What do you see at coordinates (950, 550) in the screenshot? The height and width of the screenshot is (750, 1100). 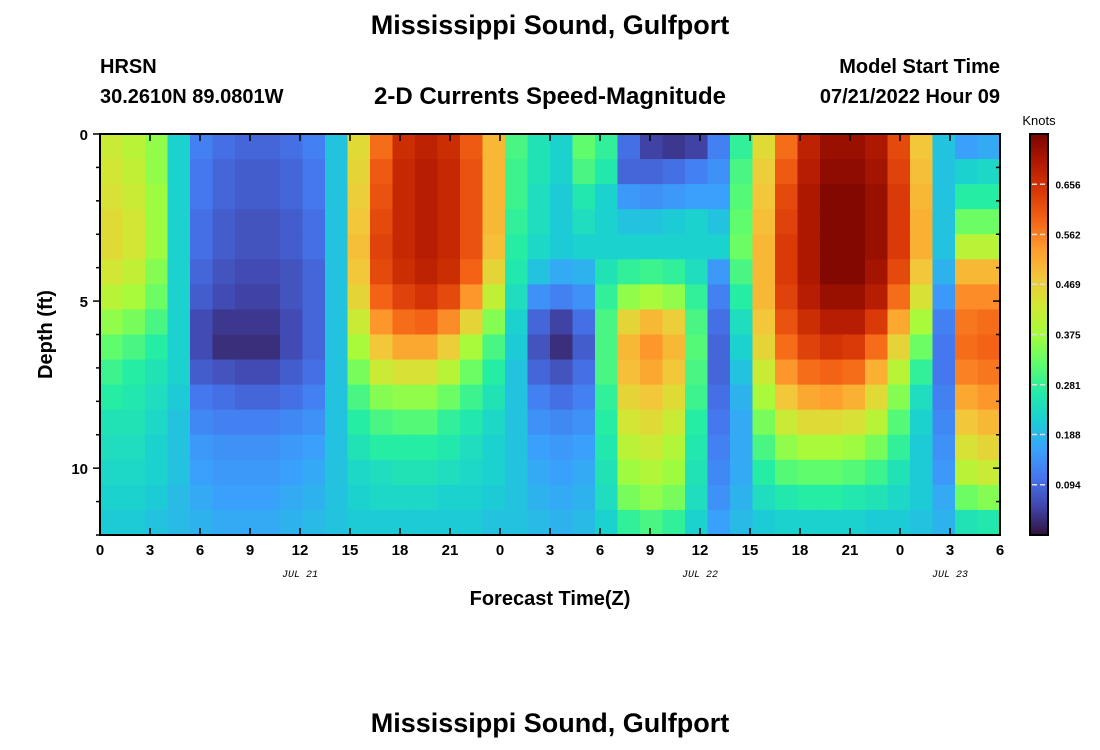 I see `x-tick-label: 3` at bounding box center [950, 550].